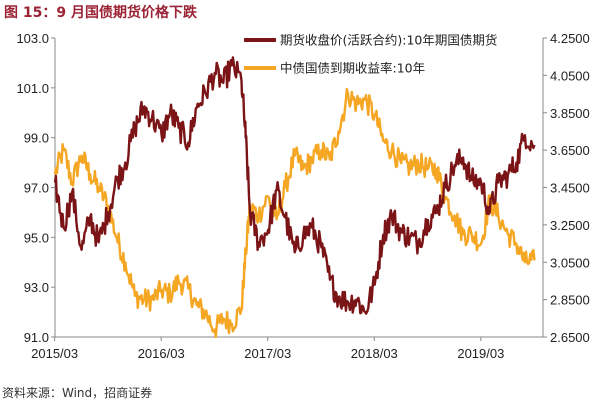 The image size is (600, 404). Describe the element at coordinates (352, 68) in the screenshot. I see `legend-label-yield: 中债国债到期收益率:10年` at that location.